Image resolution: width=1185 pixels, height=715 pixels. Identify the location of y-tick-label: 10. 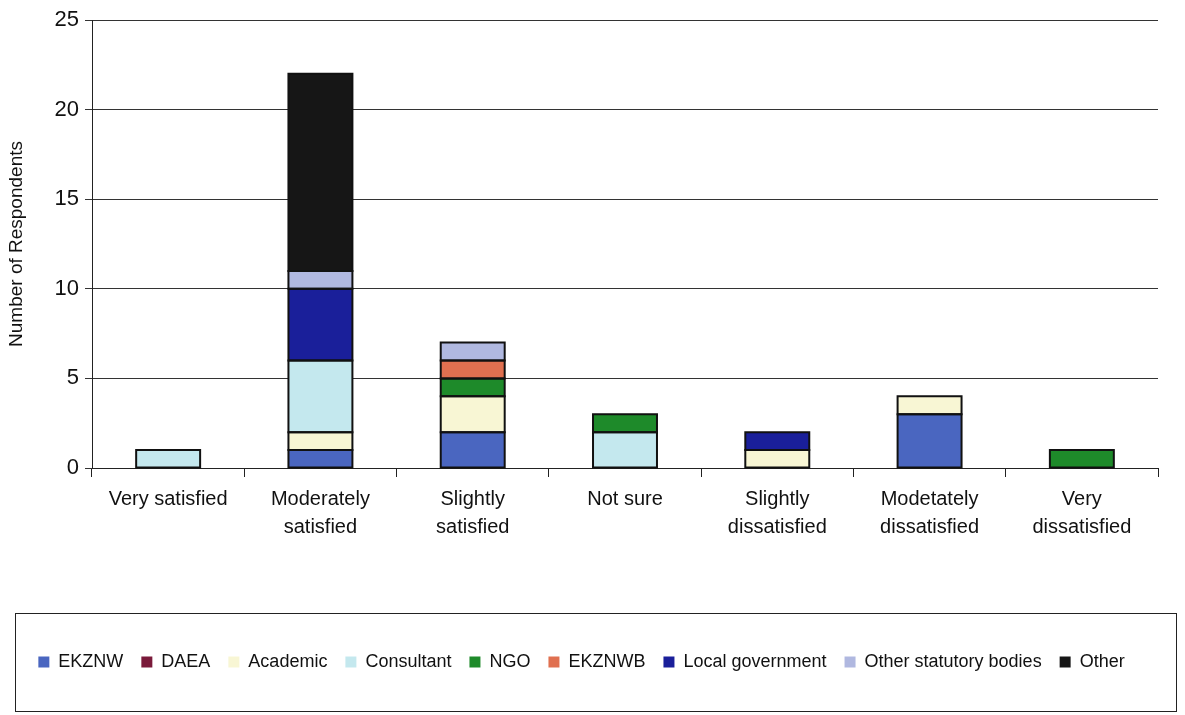
(66, 287).